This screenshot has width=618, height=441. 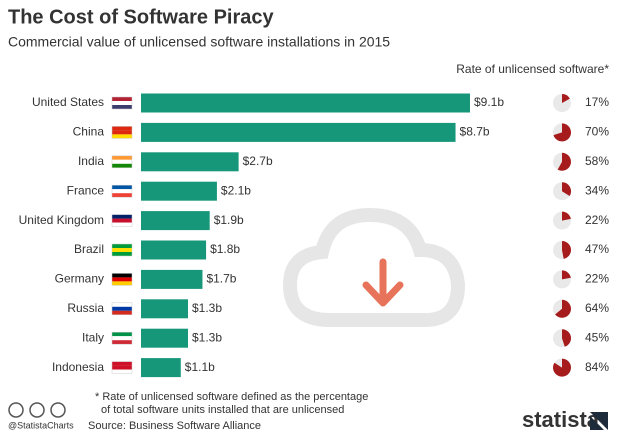 What do you see at coordinates (200, 367) in the screenshot?
I see `value-label: $1.1b` at bounding box center [200, 367].